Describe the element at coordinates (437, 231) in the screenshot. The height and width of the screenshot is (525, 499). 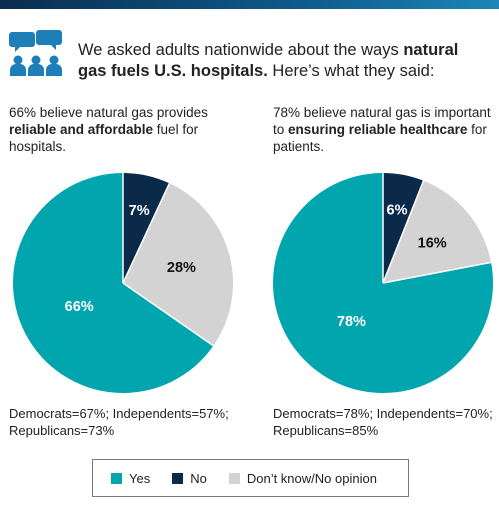
I see `pie-1-slice-dontknow` at that location.